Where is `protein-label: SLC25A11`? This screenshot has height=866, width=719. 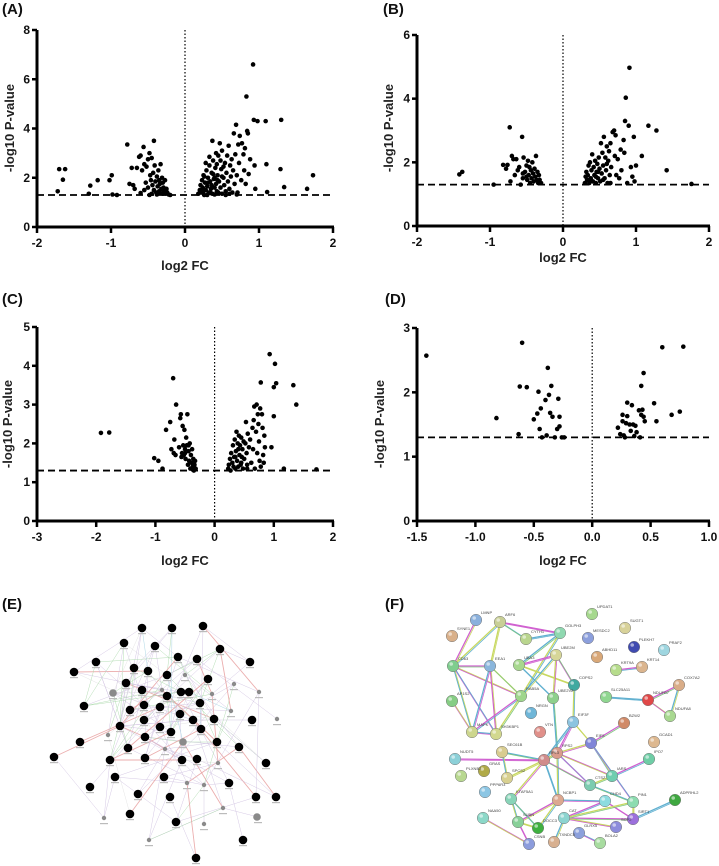 protein-label: SLC25A11 is located at coordinates (621, 689).